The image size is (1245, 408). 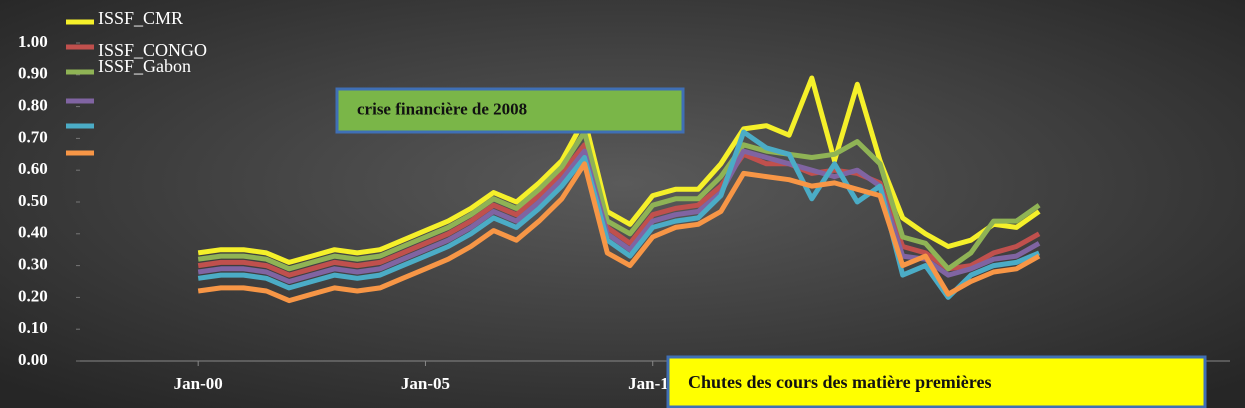 What do you see at coordinates (144, 66) in the screenshot?
I see `legend-label: ISSF_Gabon` at bounding box center [144, 66].